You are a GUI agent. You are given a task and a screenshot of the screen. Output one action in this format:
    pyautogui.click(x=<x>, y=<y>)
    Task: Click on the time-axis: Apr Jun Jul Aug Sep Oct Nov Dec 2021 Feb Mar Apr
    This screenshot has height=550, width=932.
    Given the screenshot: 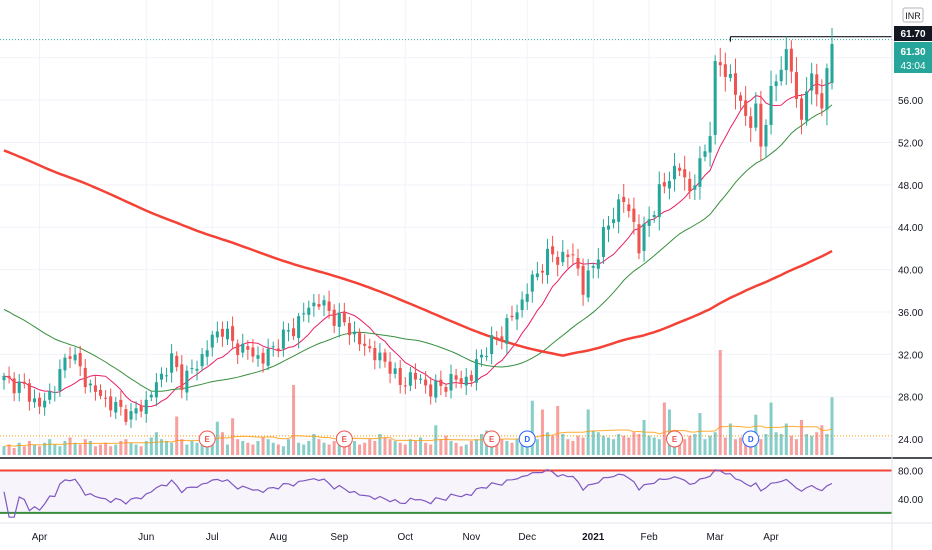 What is the action you would take?
    pyautogui.click(x=406, y=537)
    